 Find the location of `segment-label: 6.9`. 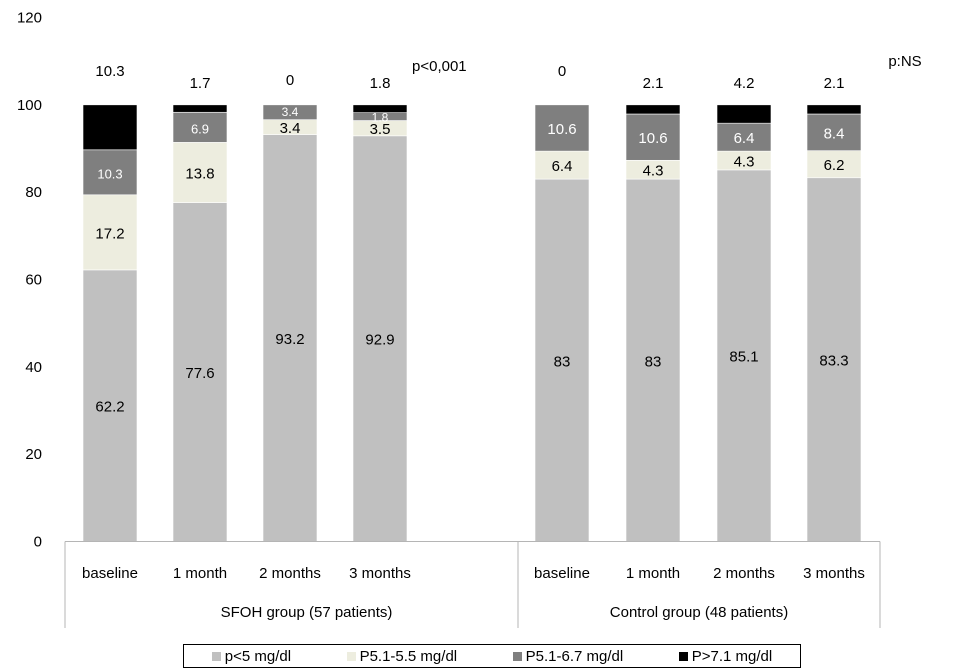

segment-label: 6.9 is located at coordinates (200, 128).